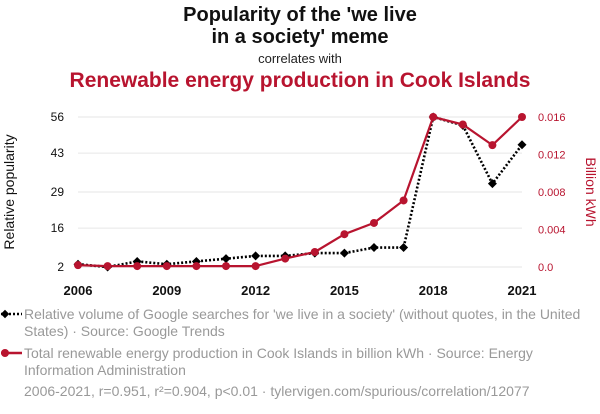 This screenshot has height=414, width=600. What do you see at coordinates (285, 258) in the screenshot?
I see `series-1-point-2013` at bounding box center [285, 258].